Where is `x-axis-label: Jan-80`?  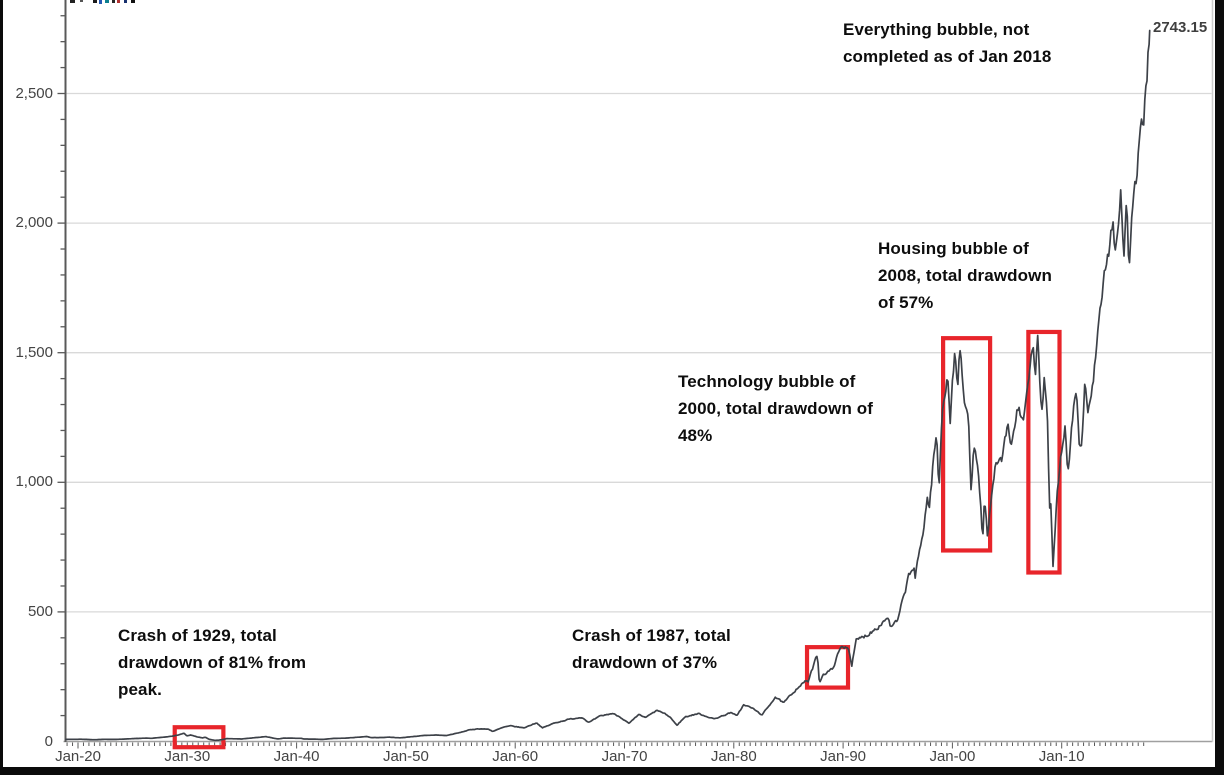
x-axis-label: Jan-80 is located at coordinates (733, 756).